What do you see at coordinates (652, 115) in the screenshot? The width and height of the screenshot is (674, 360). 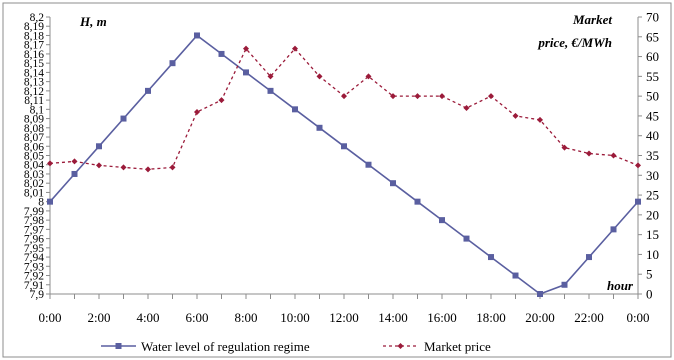 I see `right-y-tick-label: 45` at bounding box center [652, 115].